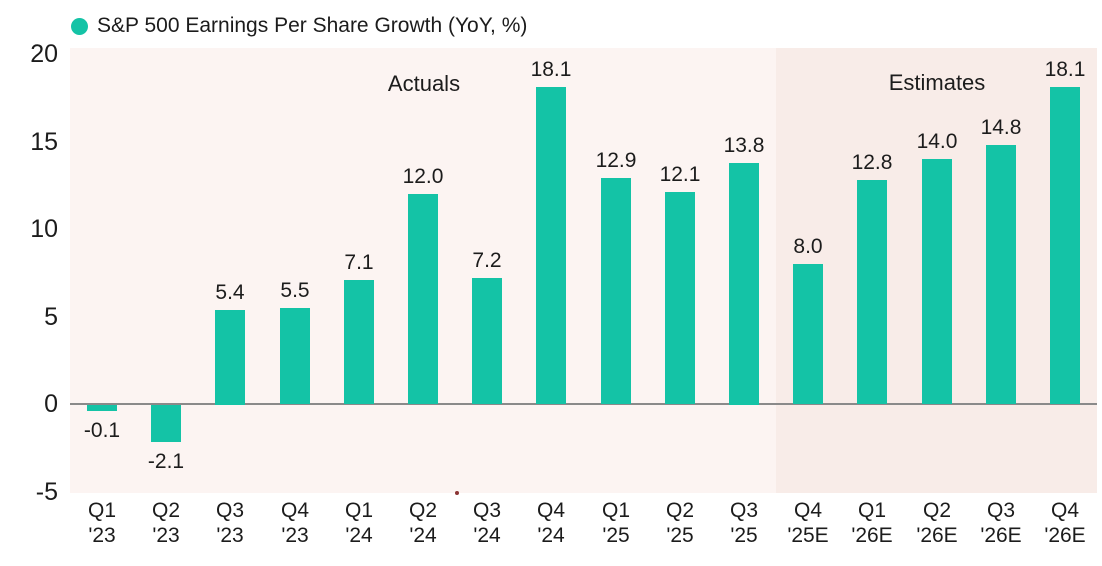 The image size is (1102, 566). Describe the element at coordinates (102, 430) in the screenshot. I see `bar-value-label: -0.1` at that location.